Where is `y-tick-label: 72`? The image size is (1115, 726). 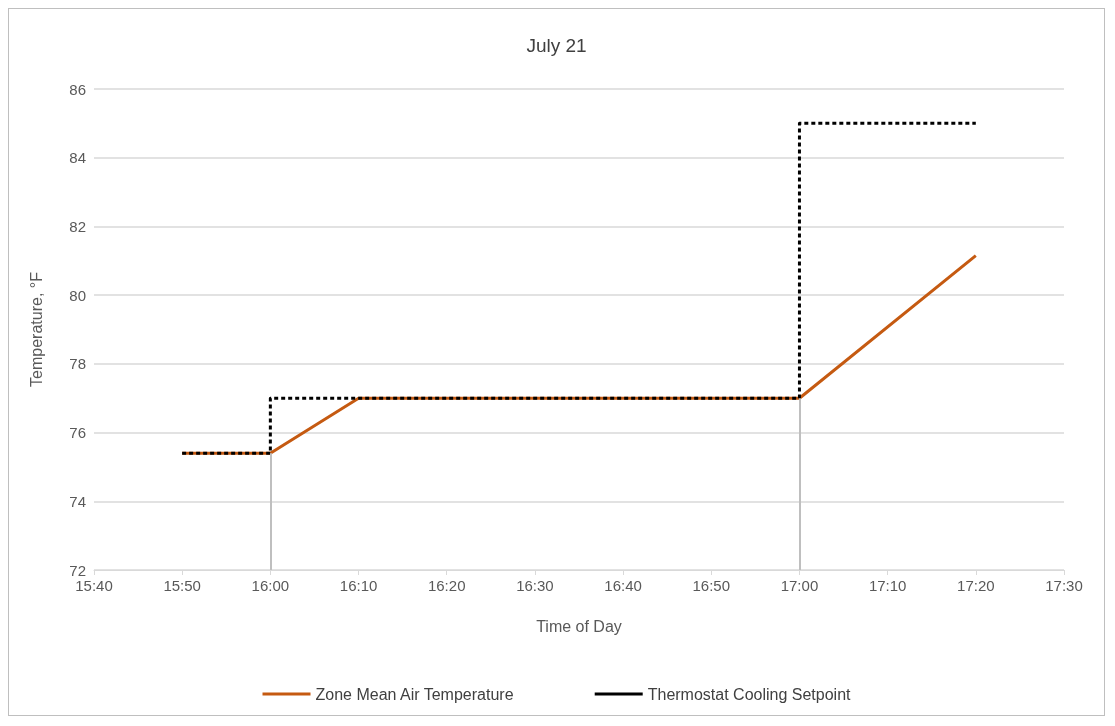
y-tick-label: 72 is located at coordinates (77, 570).